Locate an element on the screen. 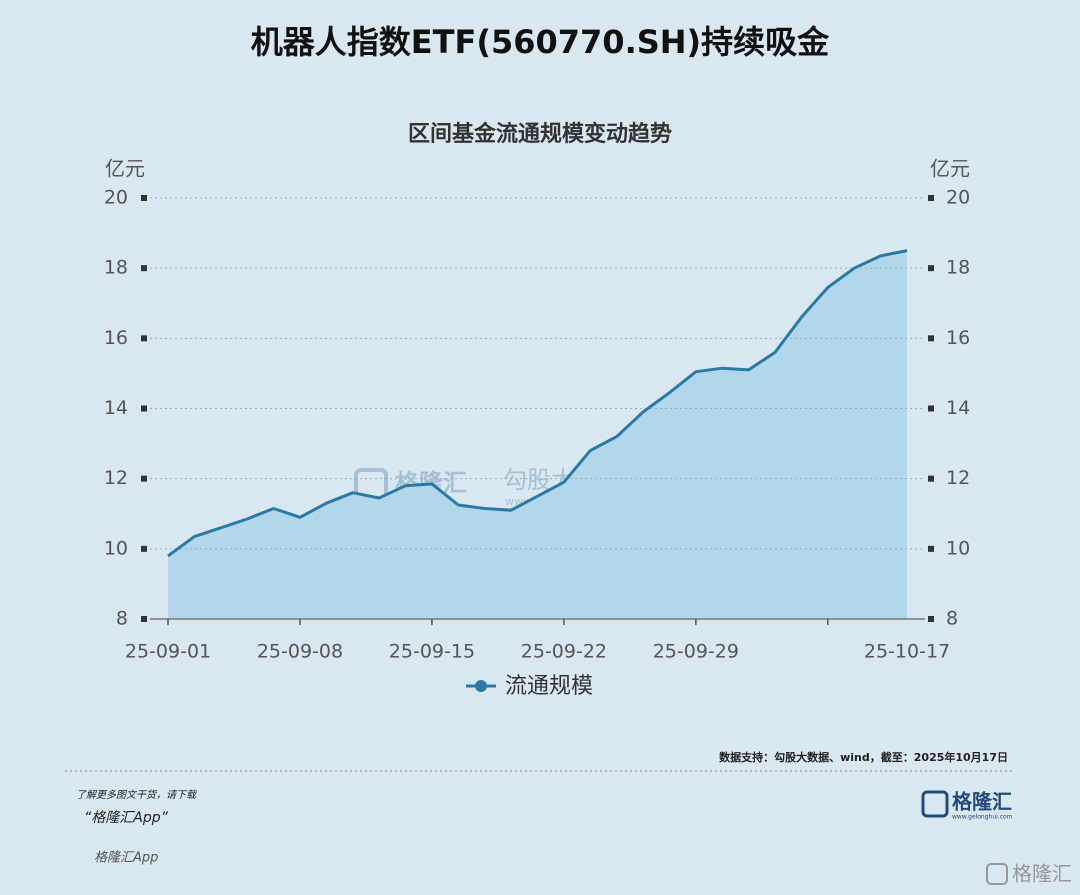  x-tick-label: 25-09-01 is located at coordinates (168, 652).